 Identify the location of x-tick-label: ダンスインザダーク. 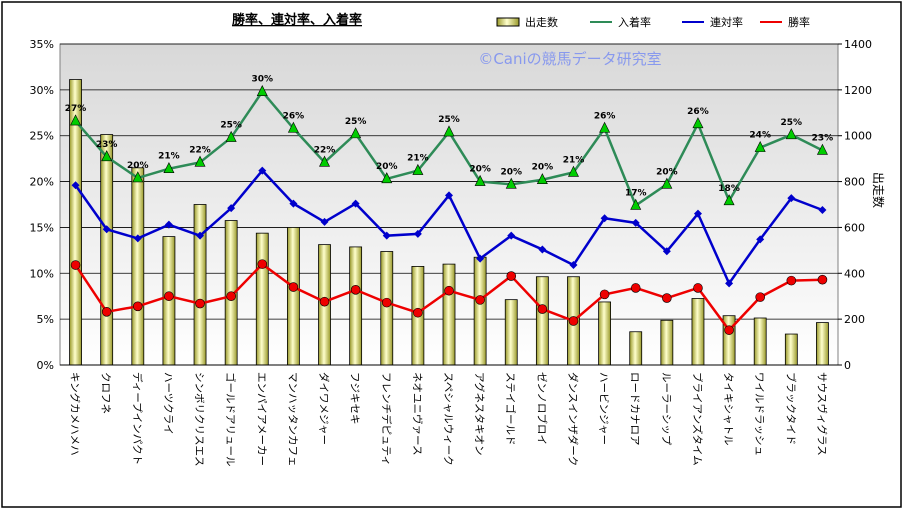
(572, 419).